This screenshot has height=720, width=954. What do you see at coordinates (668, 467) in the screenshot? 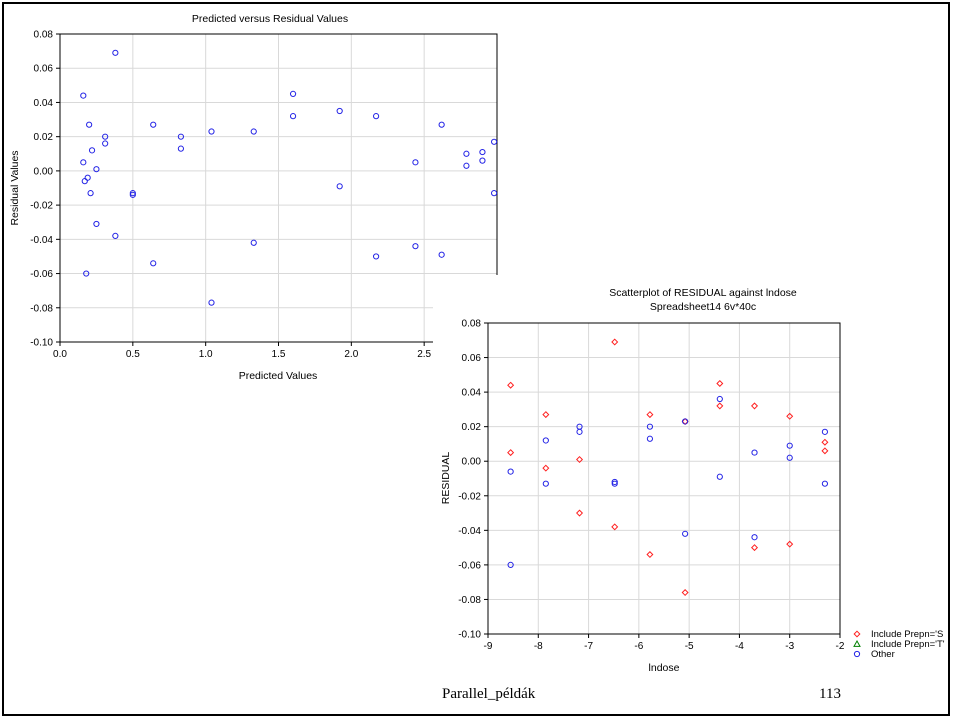
I see `chart2-points` at bounding box center [668, 467].